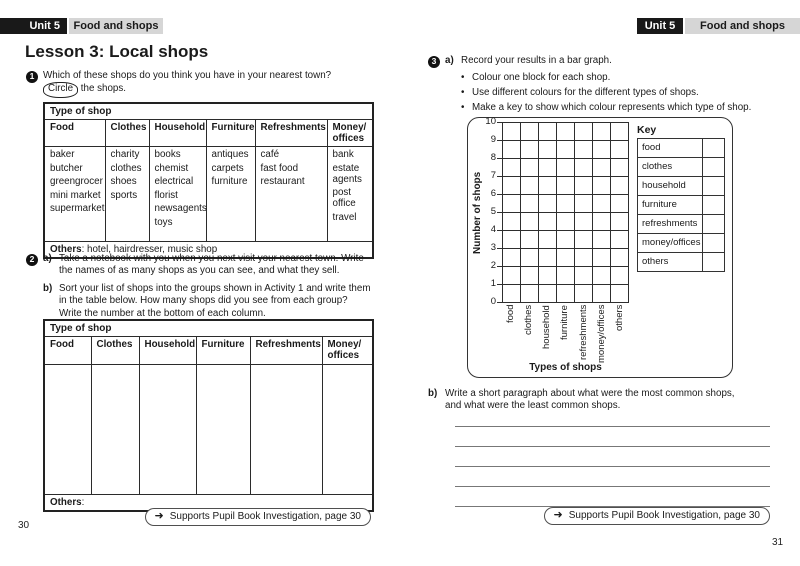 This screenshot has width=800, height=566. Describe the element at coordinates (279, 168) in the screenshot. I see `shop-name: fast food` at that location.